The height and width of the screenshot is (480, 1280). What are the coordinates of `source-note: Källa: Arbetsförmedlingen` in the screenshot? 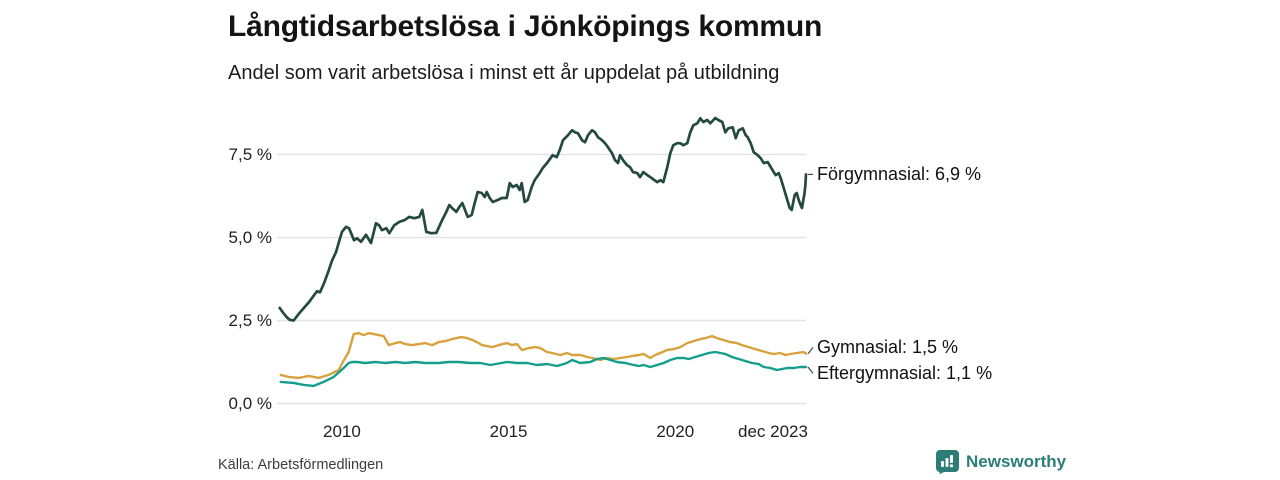 It's located at (301, 465).